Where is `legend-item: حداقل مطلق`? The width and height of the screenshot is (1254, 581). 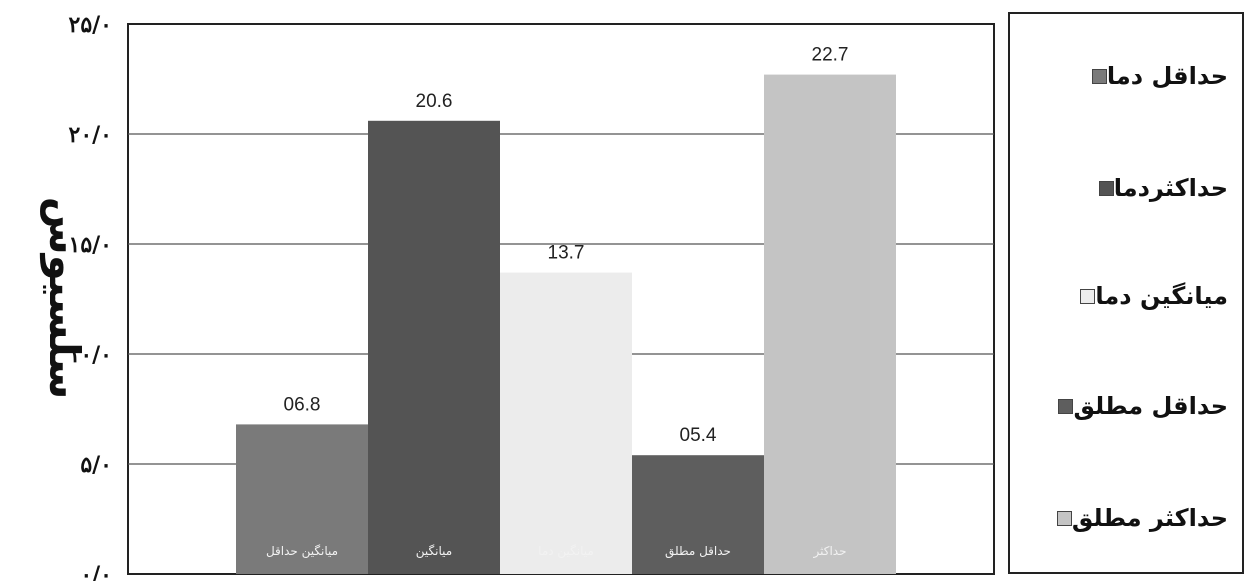 legend-item: حداقل مطلق is located at coordinates (1140, 406).